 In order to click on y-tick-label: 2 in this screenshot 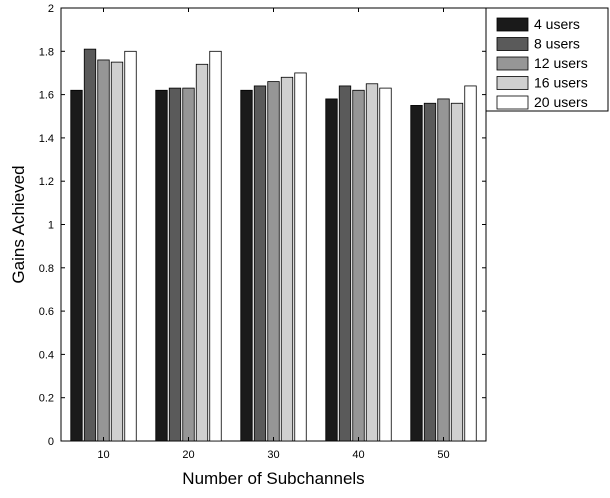, I will do `click(51, 9)`.